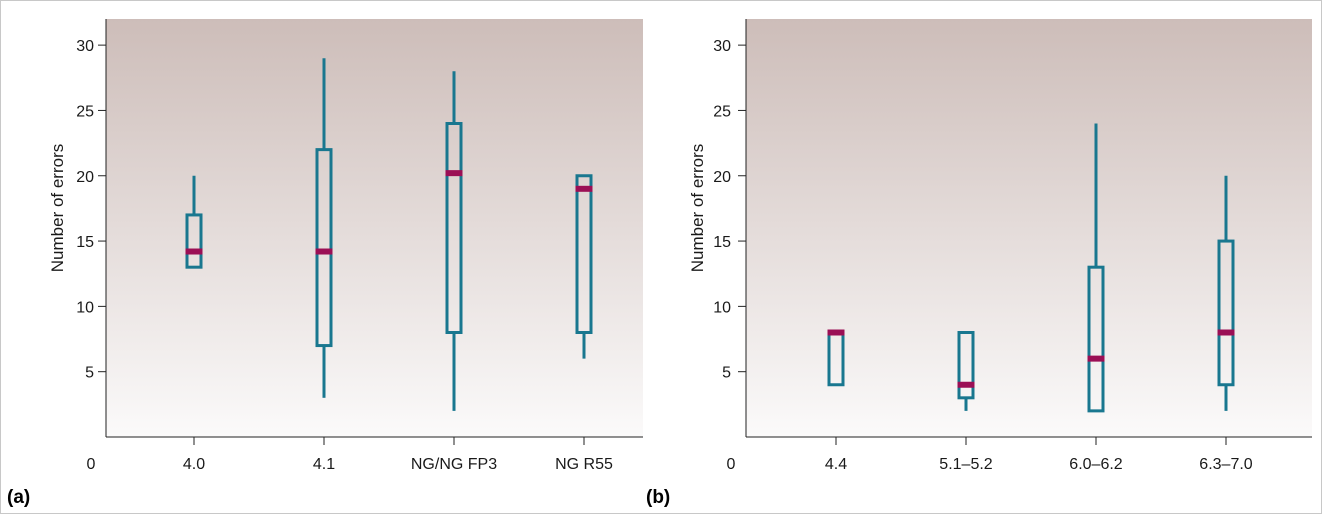 The height and width of the screenshot is (518, 1322). What do you see at coordinates (658, 497) in the screenshot?
I see `panel-label: (b)` at bounding box center [658, 497].